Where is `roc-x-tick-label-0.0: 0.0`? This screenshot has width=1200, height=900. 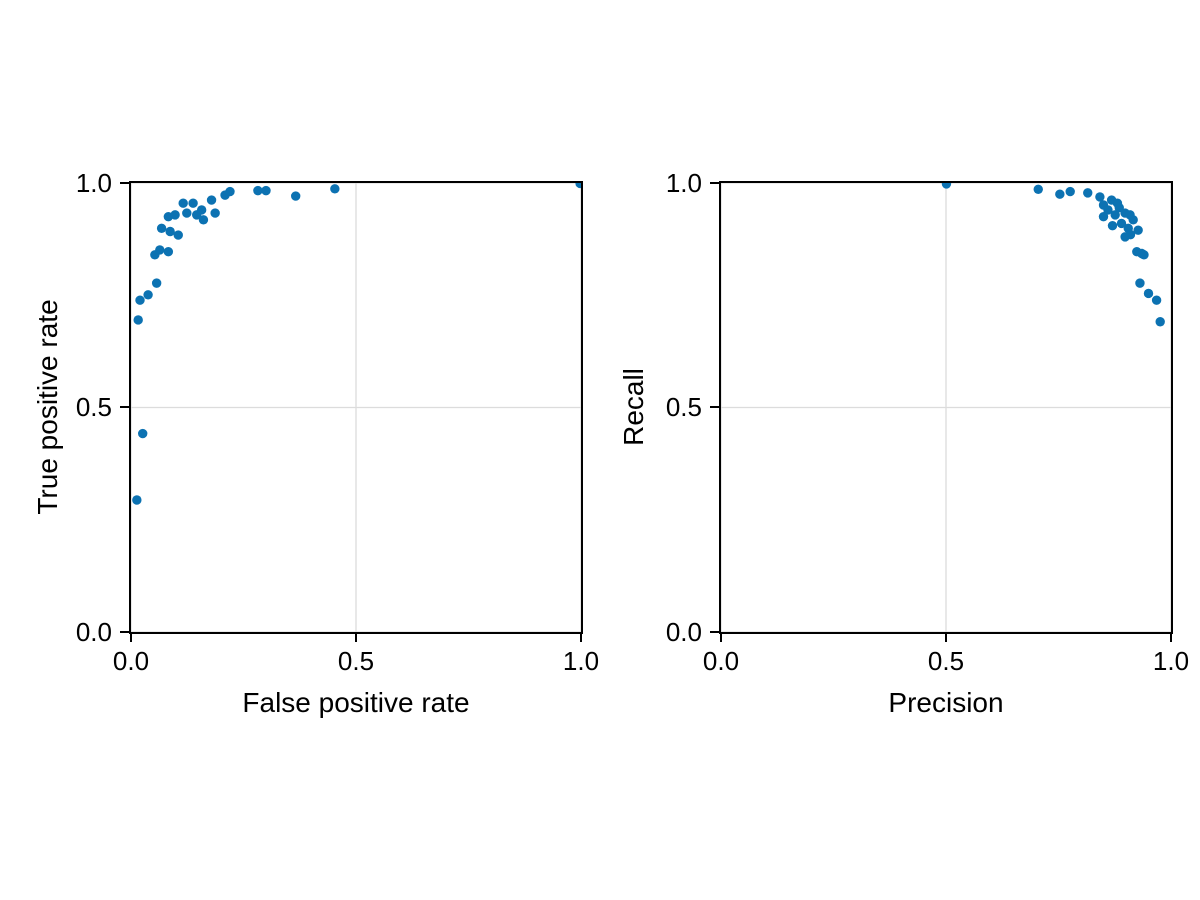
roc-x-tick-label-0.0: 0.0 is located at coordinates (131, 661).